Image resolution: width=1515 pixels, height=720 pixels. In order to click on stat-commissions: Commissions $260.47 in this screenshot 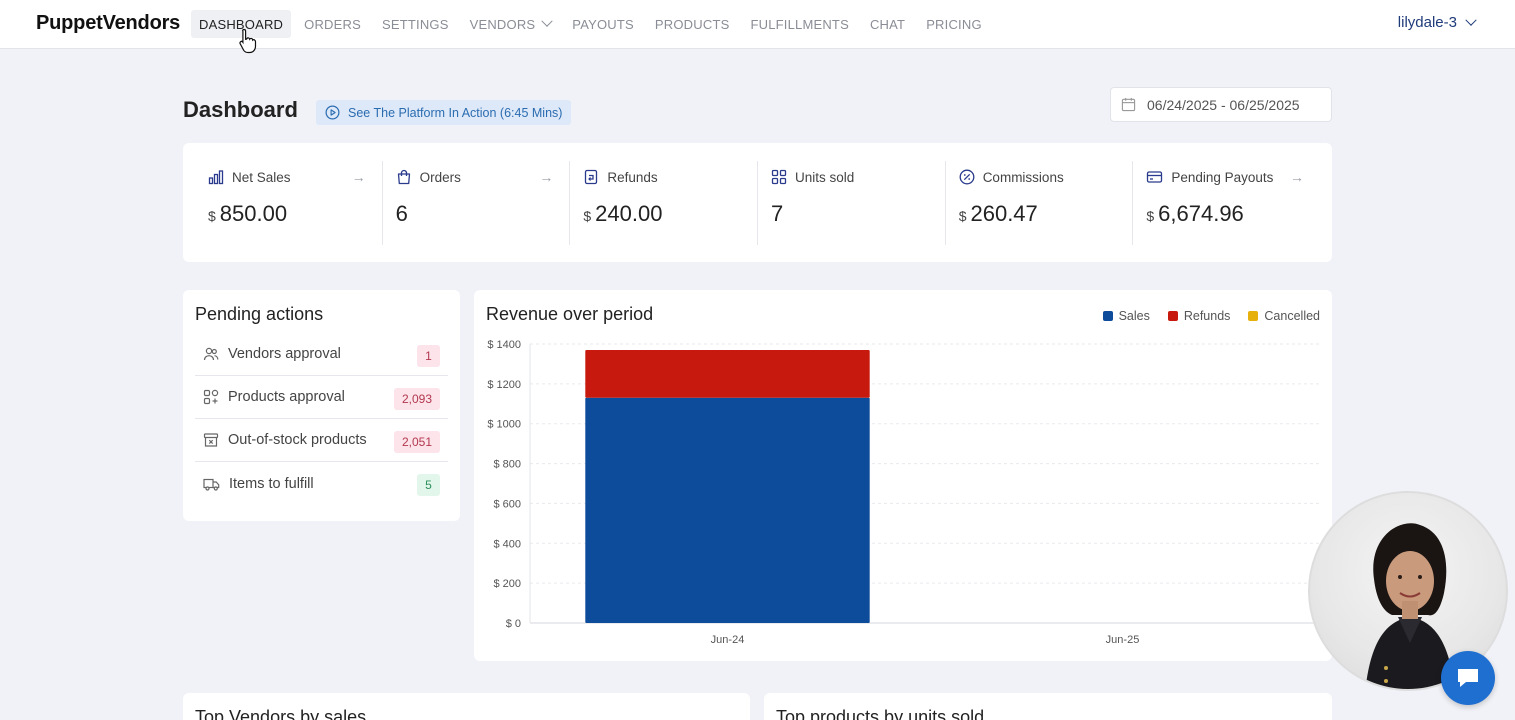, I will do `click(1040, 203)`.